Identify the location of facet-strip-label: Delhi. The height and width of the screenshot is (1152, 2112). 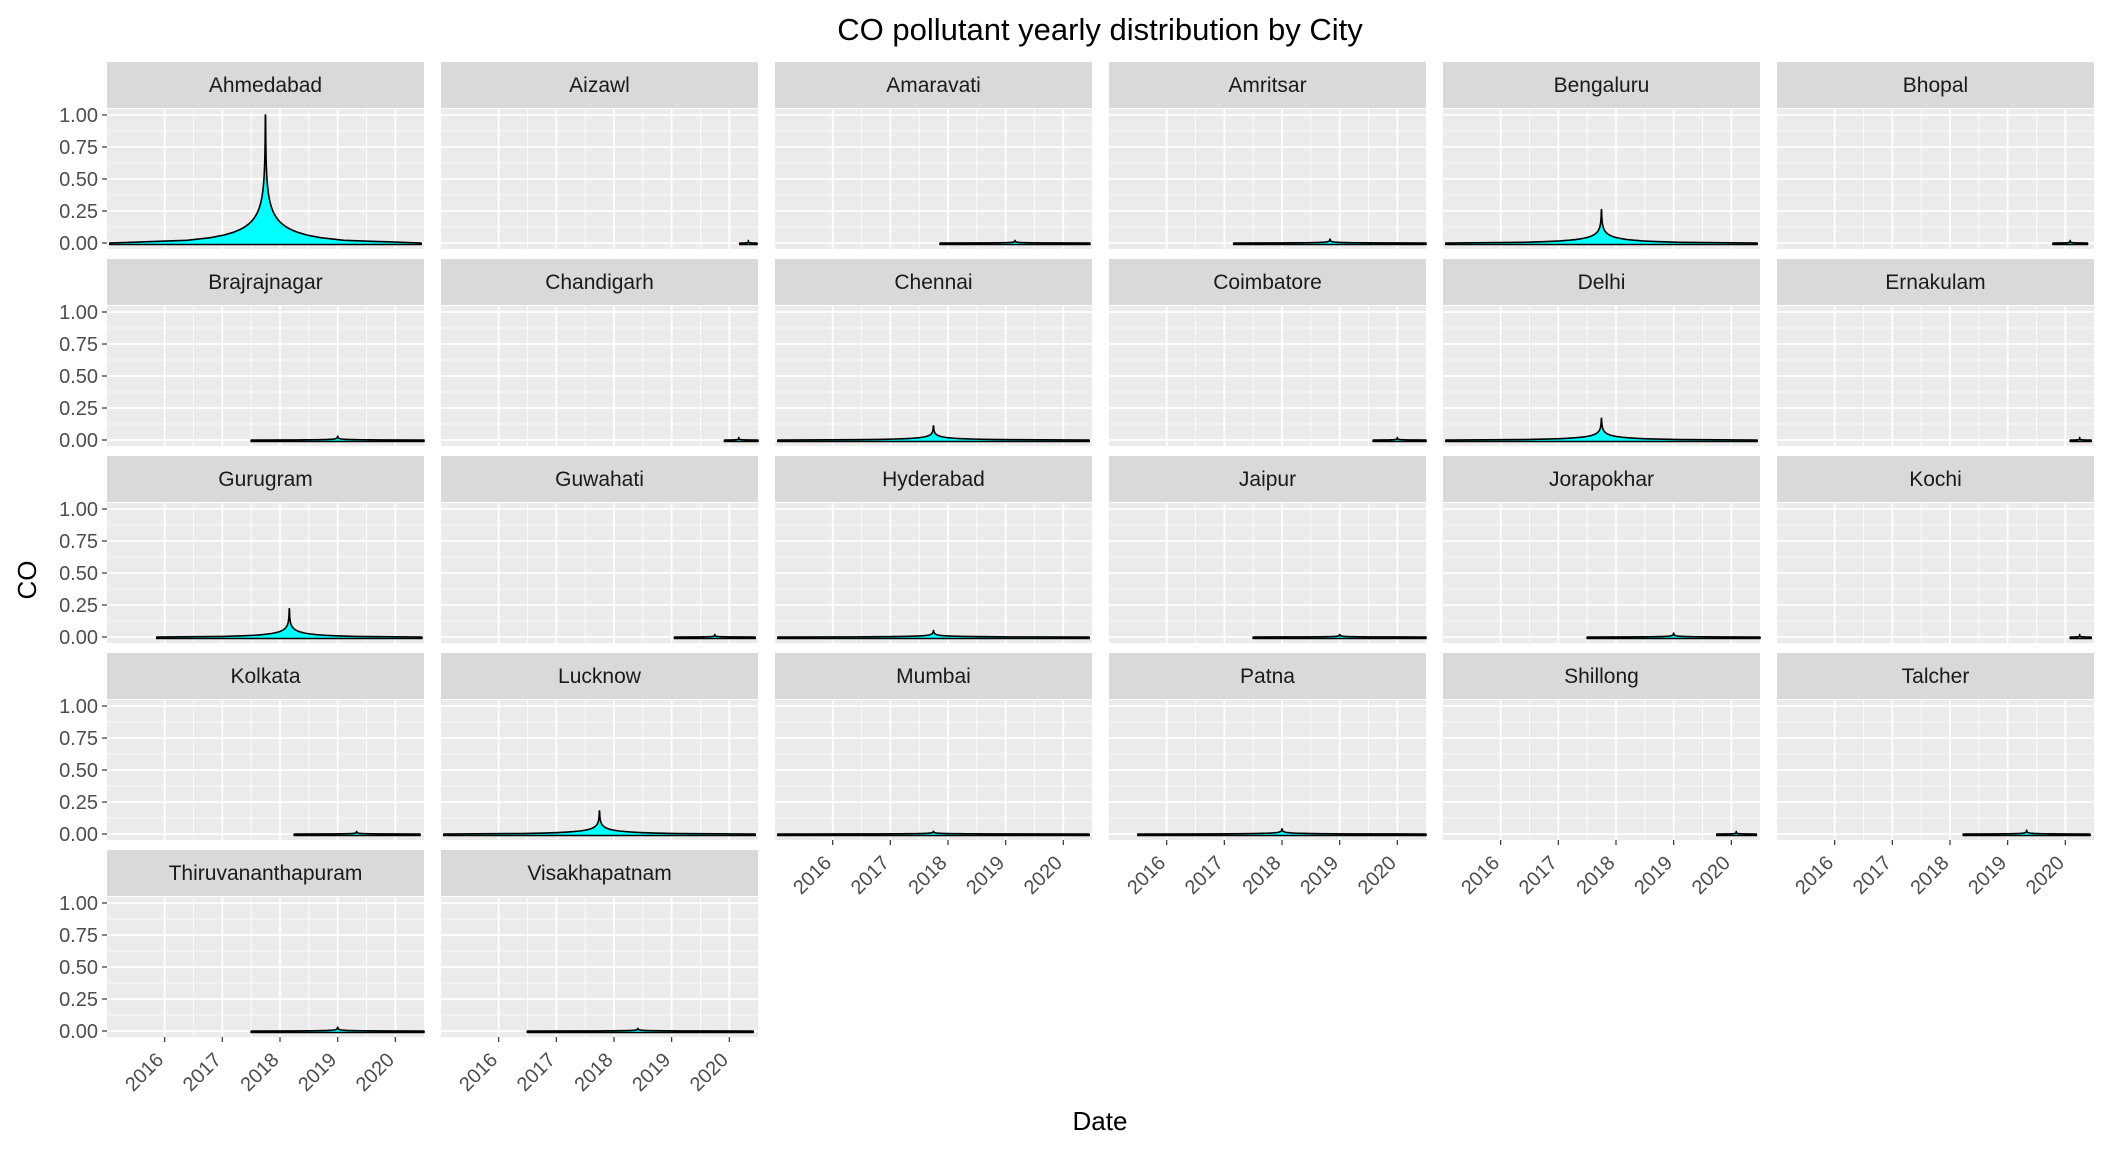
(1602, 282).